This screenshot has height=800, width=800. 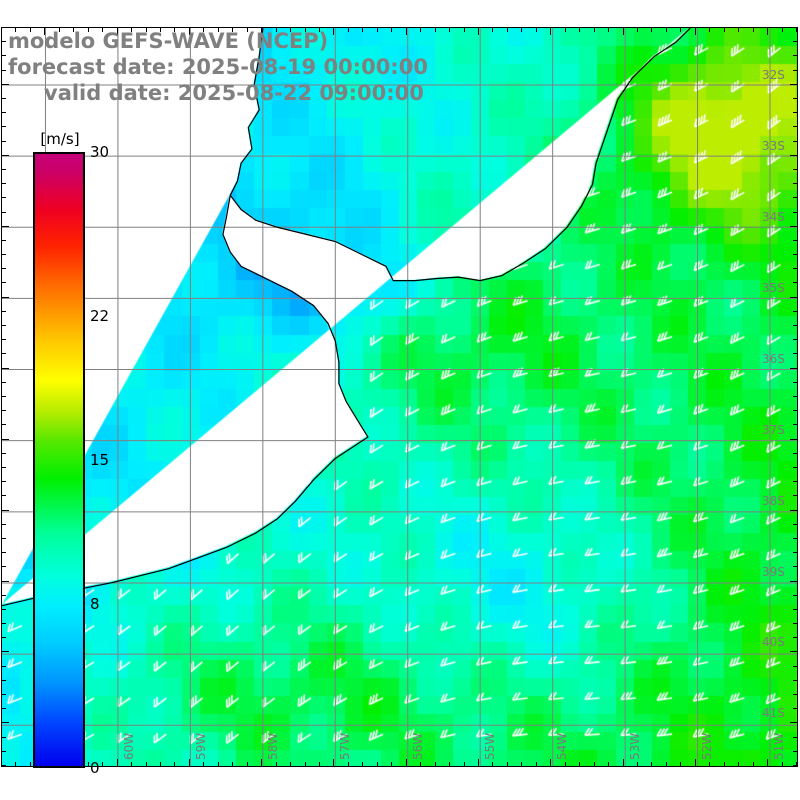 I want to click on longitude-label: 51W, so click(x=779, y=746).